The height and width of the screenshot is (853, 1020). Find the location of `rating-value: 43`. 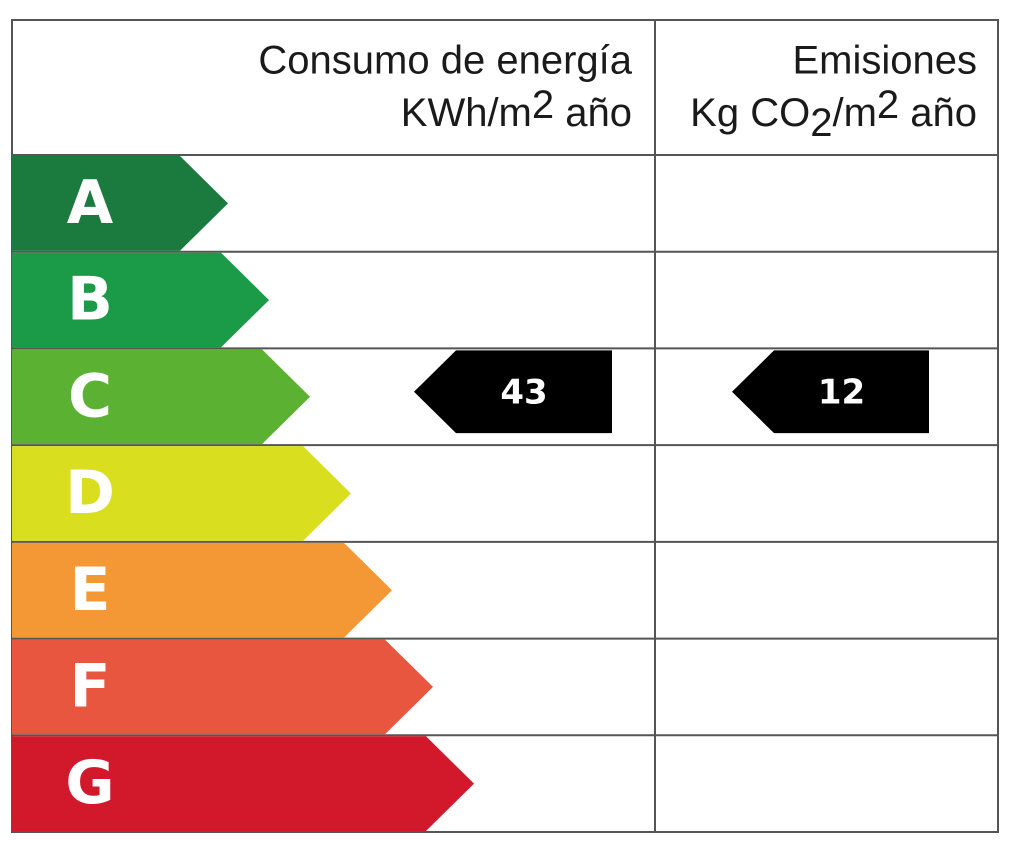

rating-value: 43 is located at coordinates (523, 392).